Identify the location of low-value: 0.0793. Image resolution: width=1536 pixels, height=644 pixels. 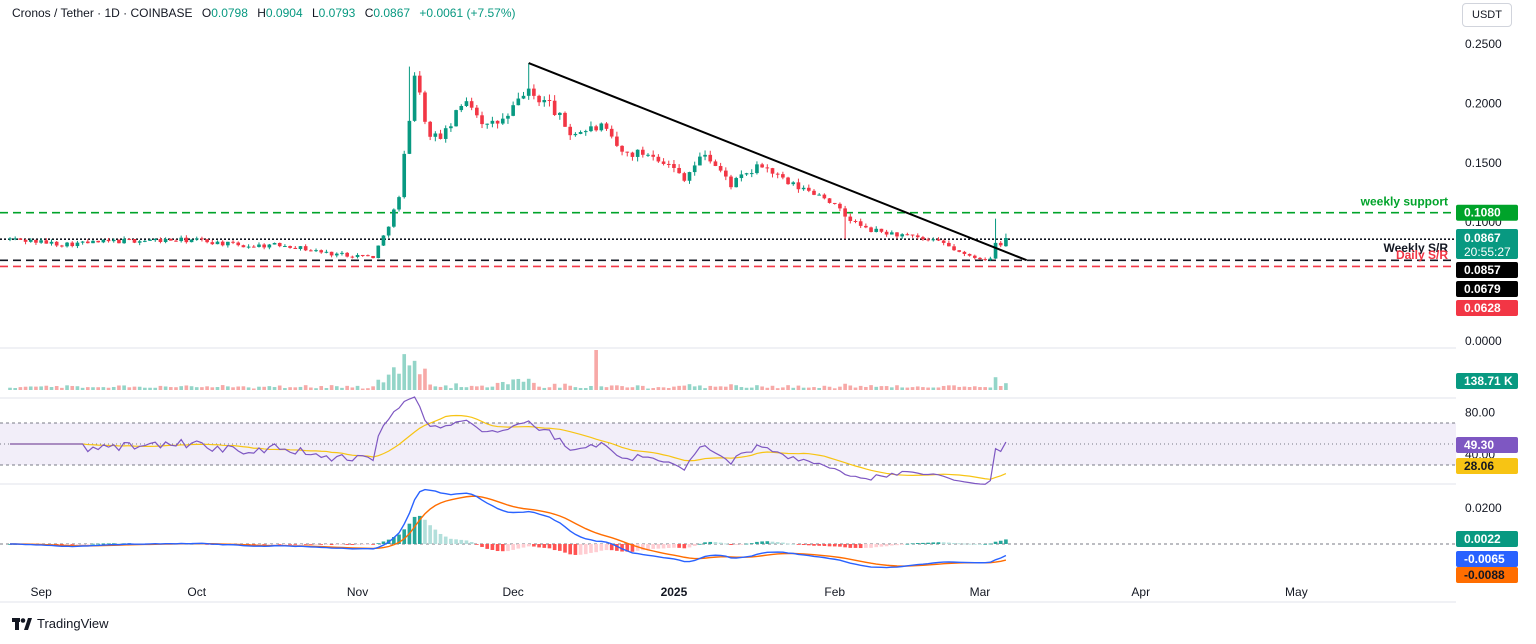
(337, 13).